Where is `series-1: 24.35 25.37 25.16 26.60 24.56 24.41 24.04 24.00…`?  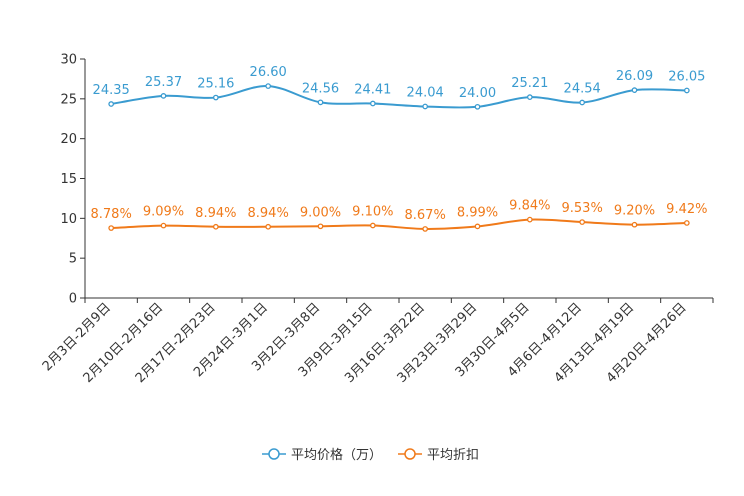 series-1: 24.35 25.37 25.16 26.60 24.56 24.41 24.04 24.00… is located at coordinates (399, 87).